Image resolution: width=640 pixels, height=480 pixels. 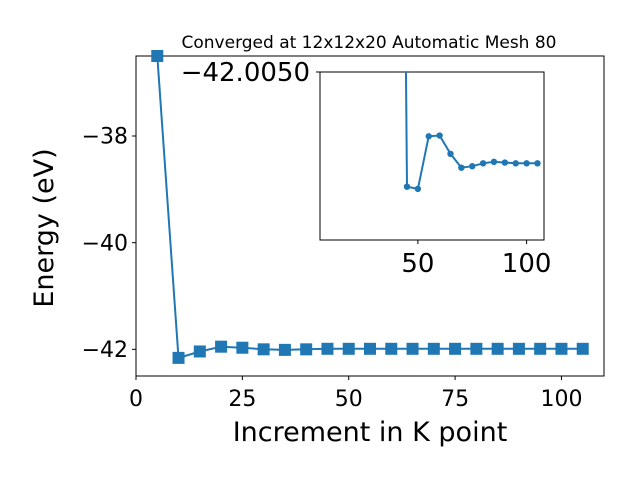 What do you see at coordinates (245, 73) in the screenshot?
I see `y-tick-label: −42.0050` at bounding box center [245, 73].